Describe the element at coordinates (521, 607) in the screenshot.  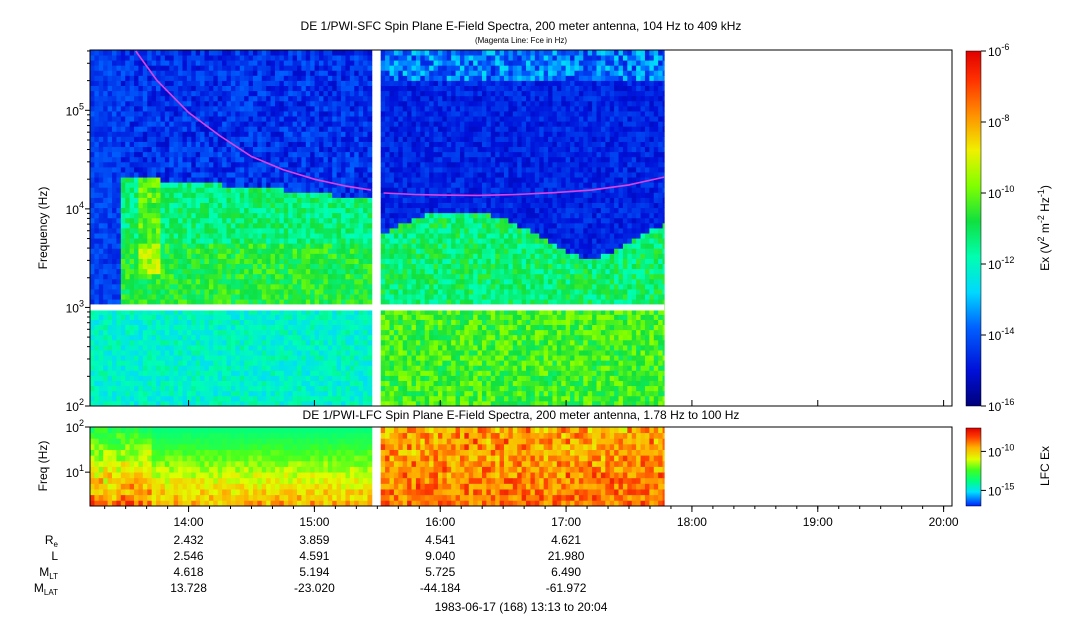
I see `time-range-footer: 1983-06-17 (168) 13:13 to 20:04` at that location.